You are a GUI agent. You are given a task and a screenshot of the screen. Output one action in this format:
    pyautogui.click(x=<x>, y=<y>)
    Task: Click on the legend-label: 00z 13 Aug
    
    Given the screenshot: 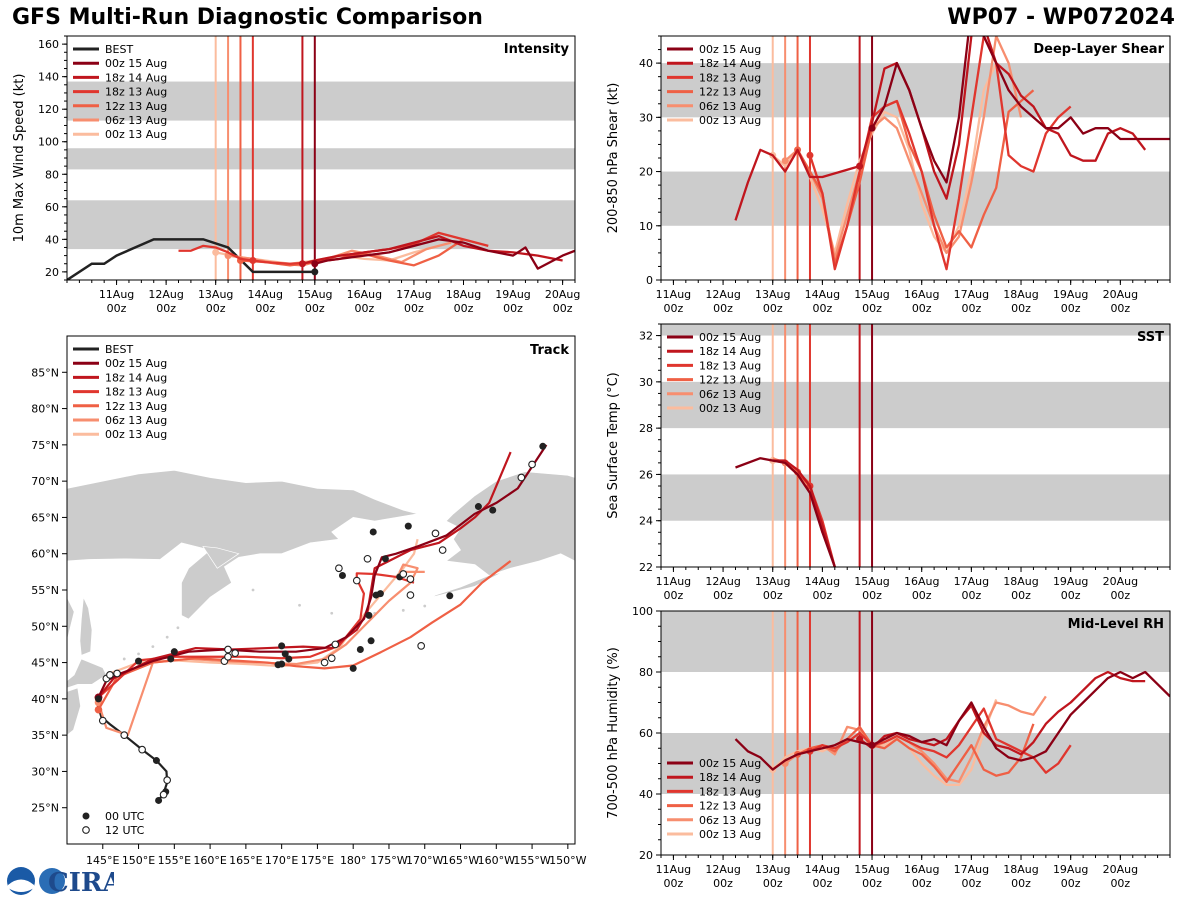 What is the action you would take?
    pyautogui.click(x=730, y=408)
    